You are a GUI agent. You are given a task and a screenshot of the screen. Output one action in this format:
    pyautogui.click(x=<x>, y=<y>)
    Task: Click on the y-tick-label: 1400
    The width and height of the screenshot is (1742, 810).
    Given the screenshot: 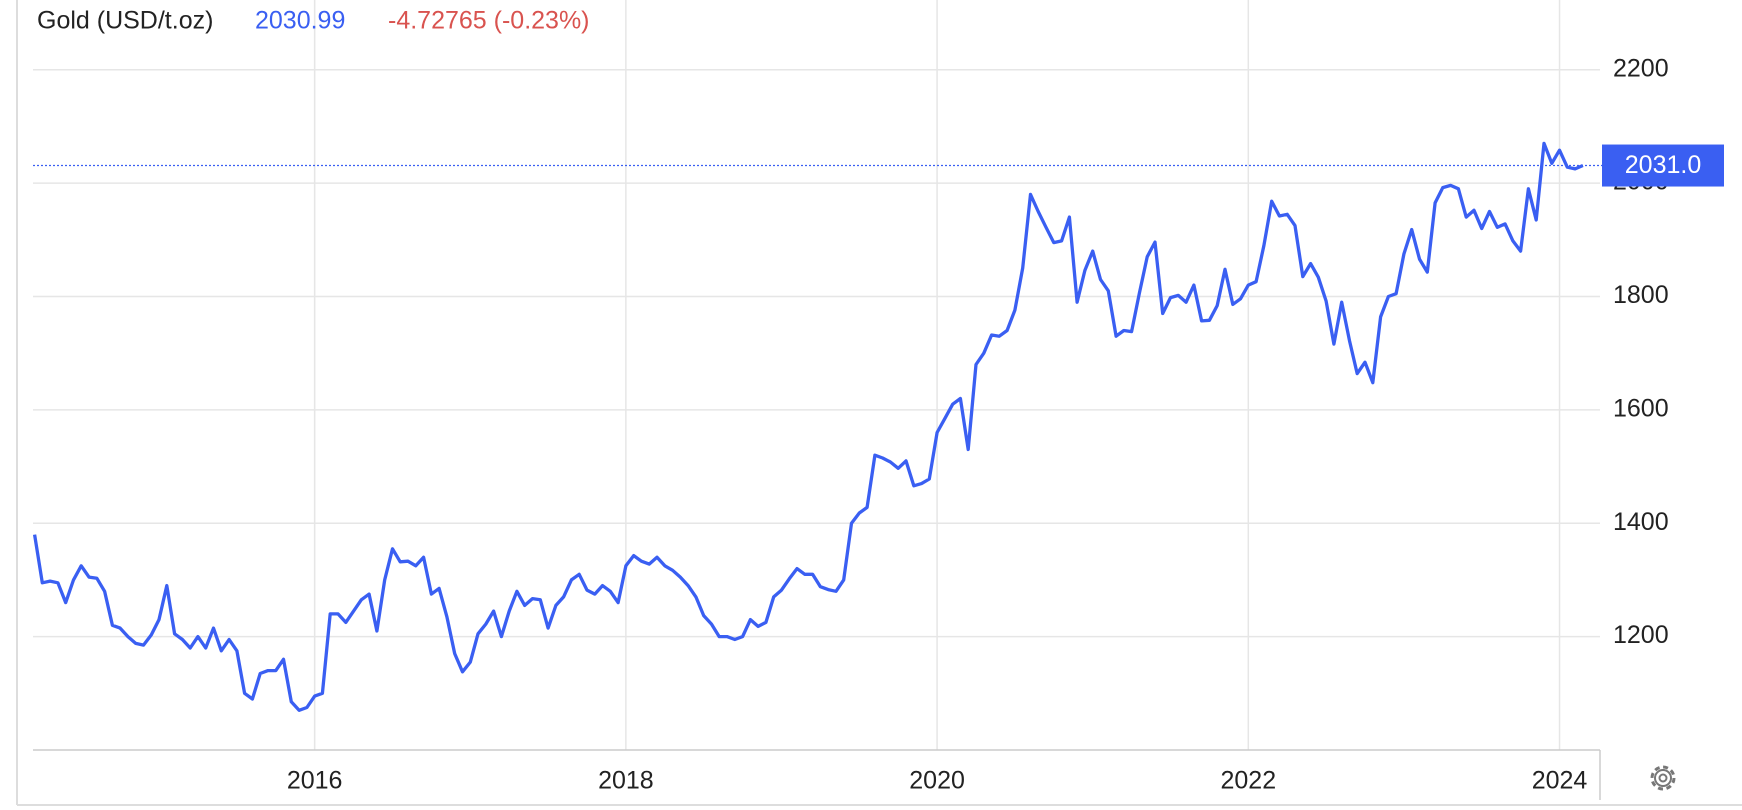 What is the action you would take?
    pyautogui.click(x=1641, y=522)
    